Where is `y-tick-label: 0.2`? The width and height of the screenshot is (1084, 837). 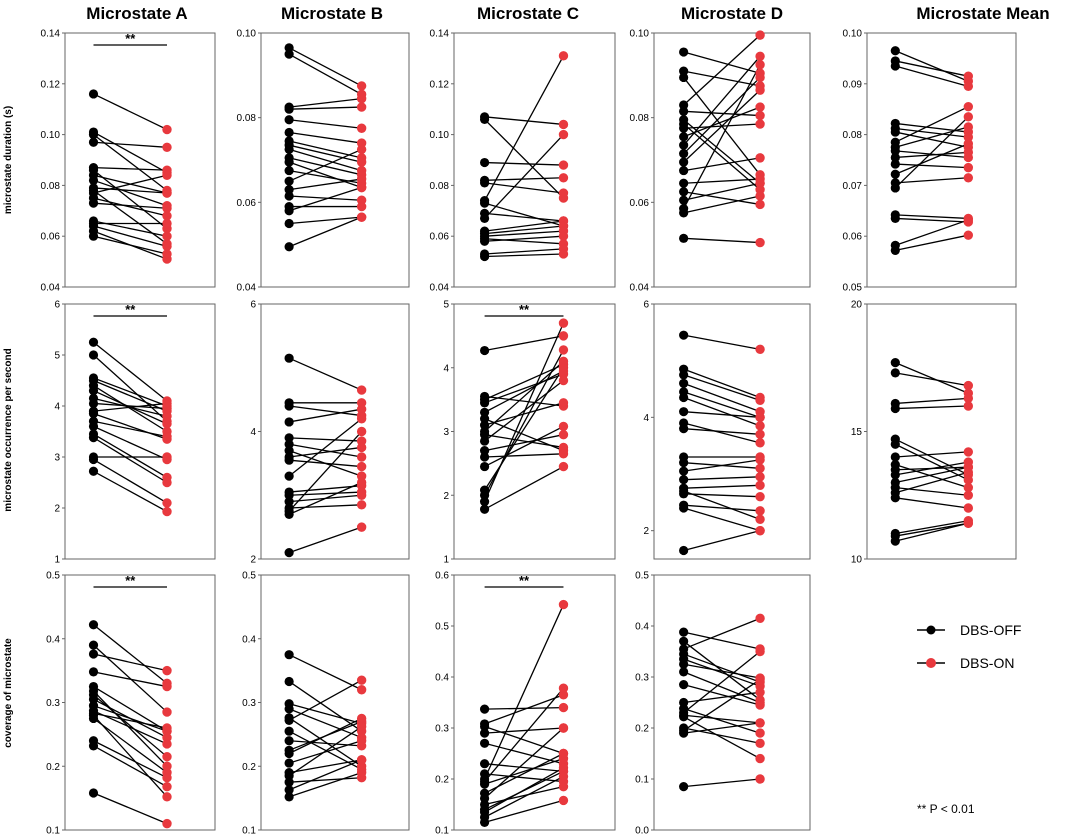
y-tick-label: 0.2 is located at coordinates (53, 767).